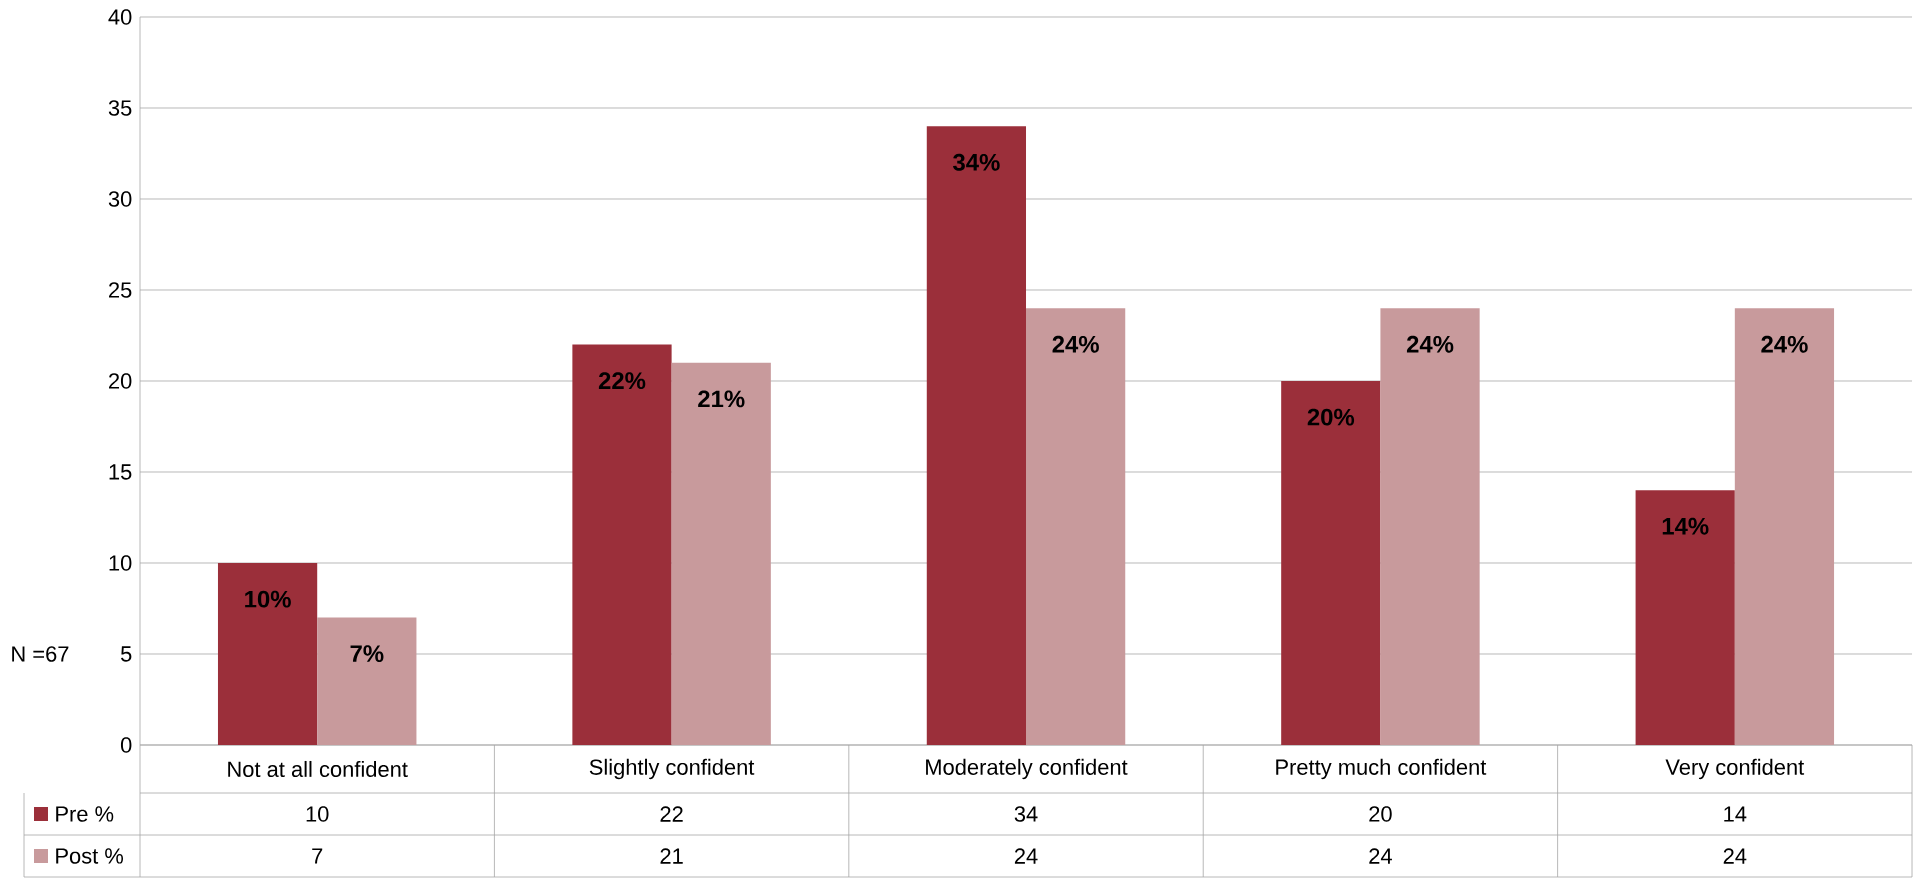 The height and width of the screenshot is (878, 1913). What do you see at coordinates (1735, 769) in the screenshot?
I see `x-tick-label: Very confident` at bounding box center [1735, 769].